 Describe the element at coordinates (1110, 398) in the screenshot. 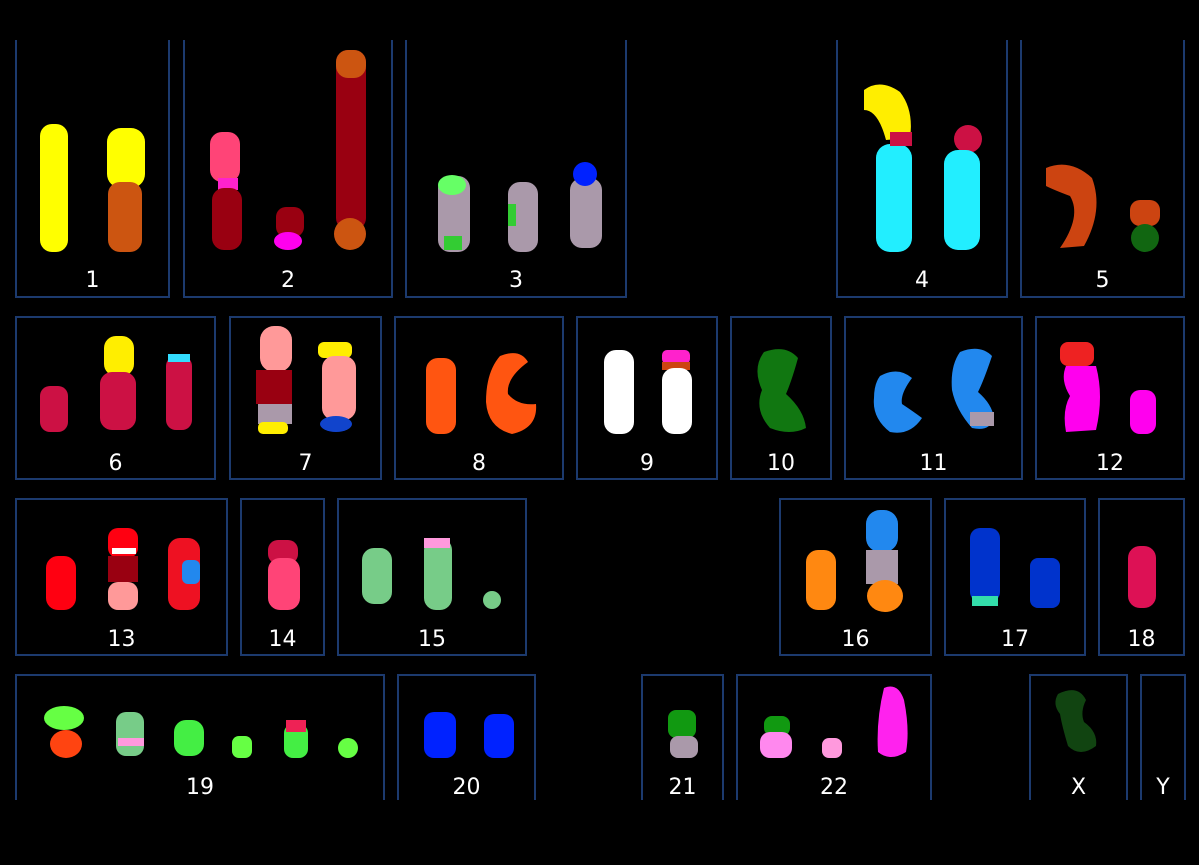

I see `group-box-12: 12` at that location.